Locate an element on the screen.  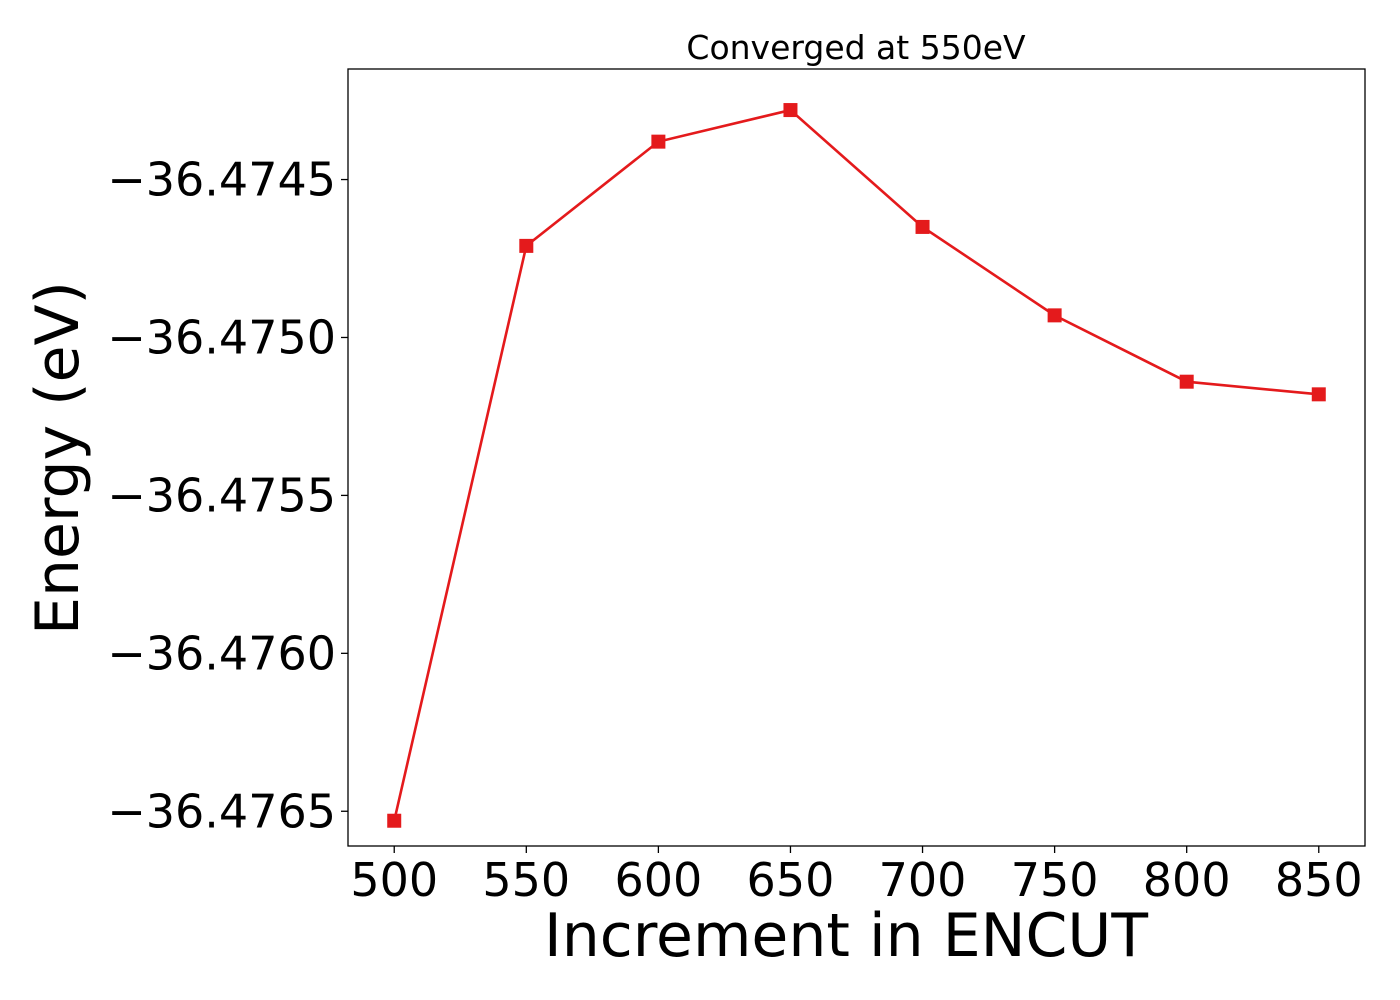
y-tick-label: −36.4745 is located at coordinates (221, 180).